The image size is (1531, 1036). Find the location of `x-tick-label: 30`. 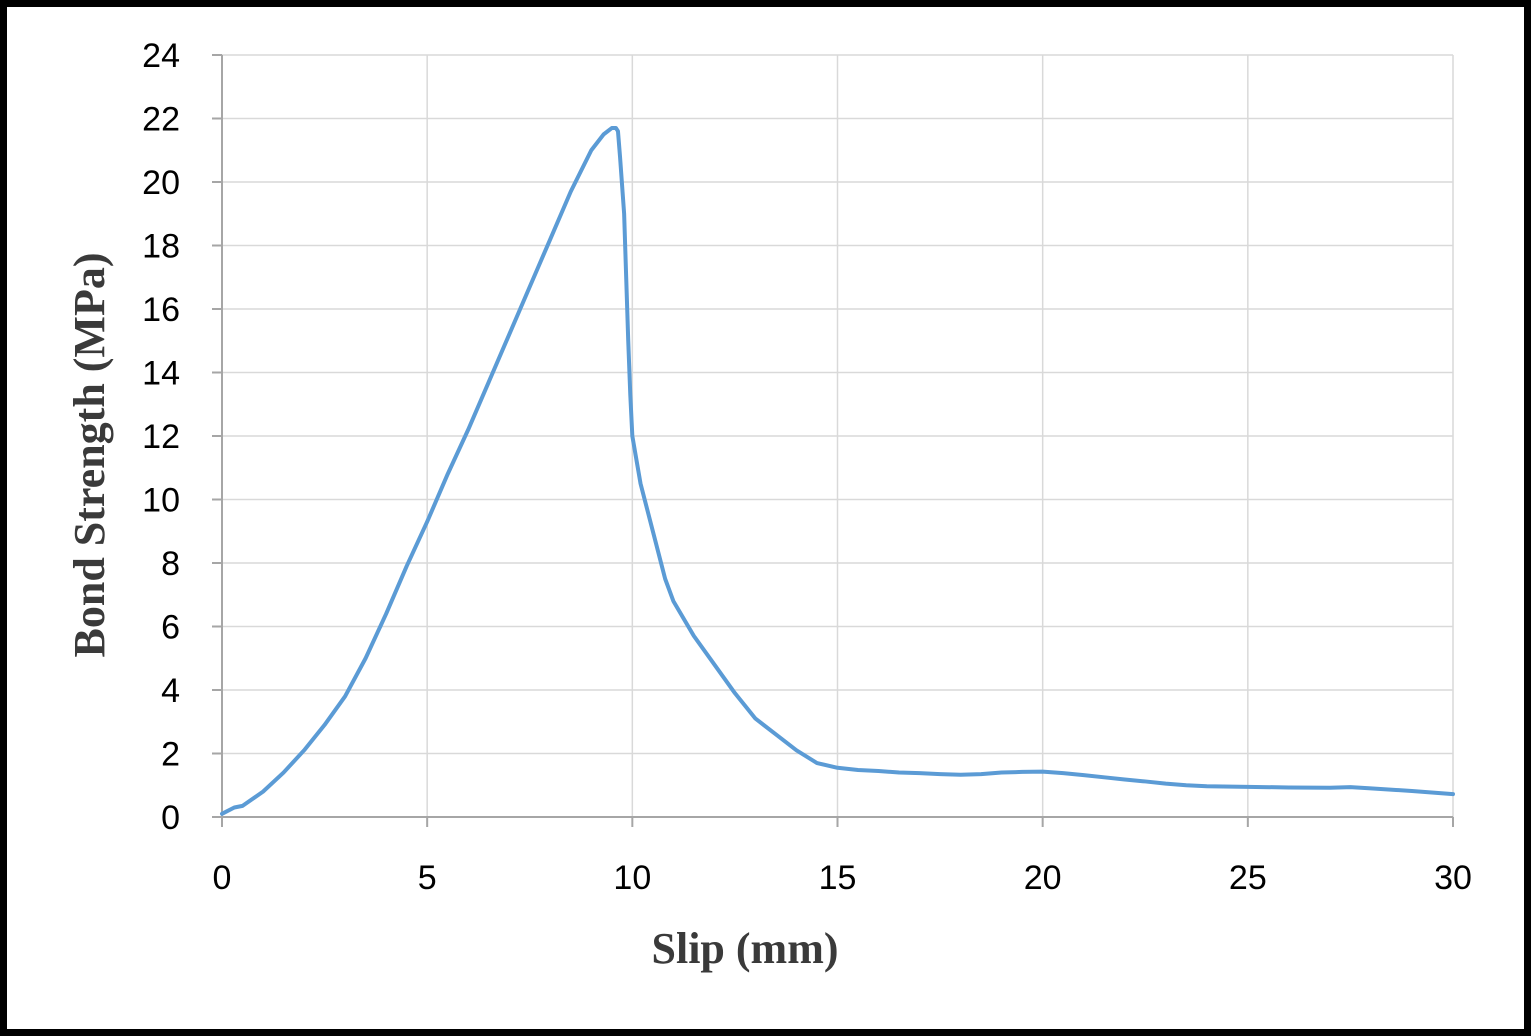

x-tick-label: 30 is located at coordinates (1453, 878).